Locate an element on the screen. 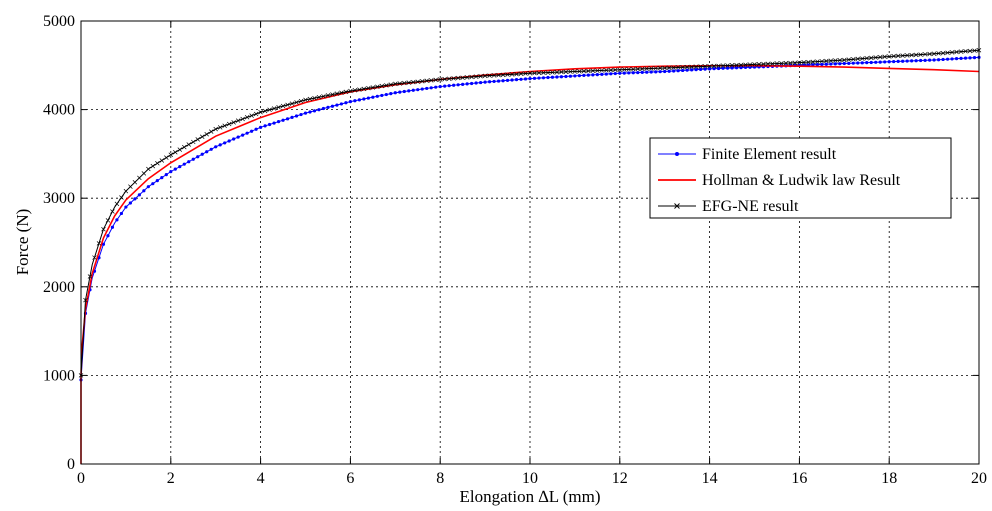 This screenshot has height=511, width=992. legend-label: EFG-NE result is located at coordinates (750, 206).